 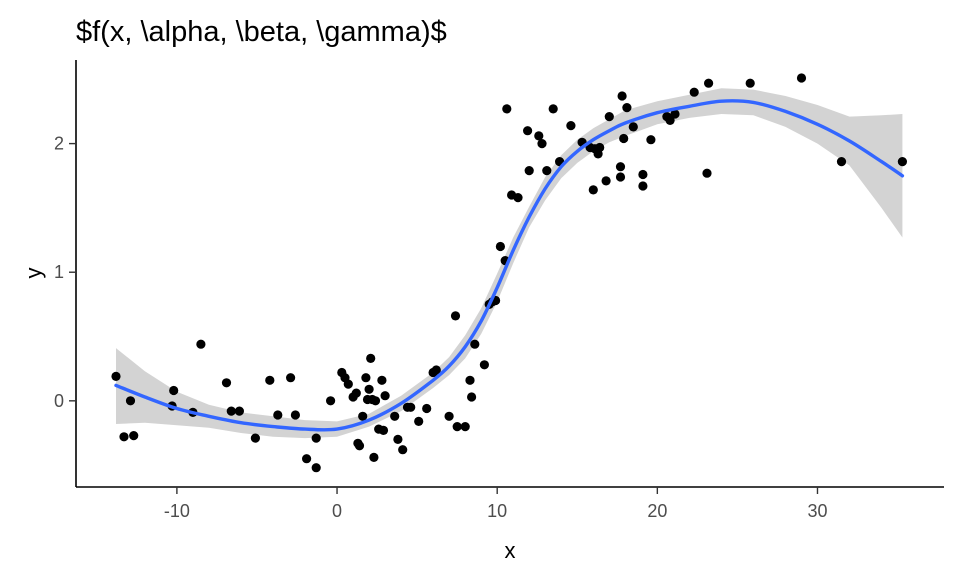 I want to click on x-axis-title: x, so click(x=510, y=550).